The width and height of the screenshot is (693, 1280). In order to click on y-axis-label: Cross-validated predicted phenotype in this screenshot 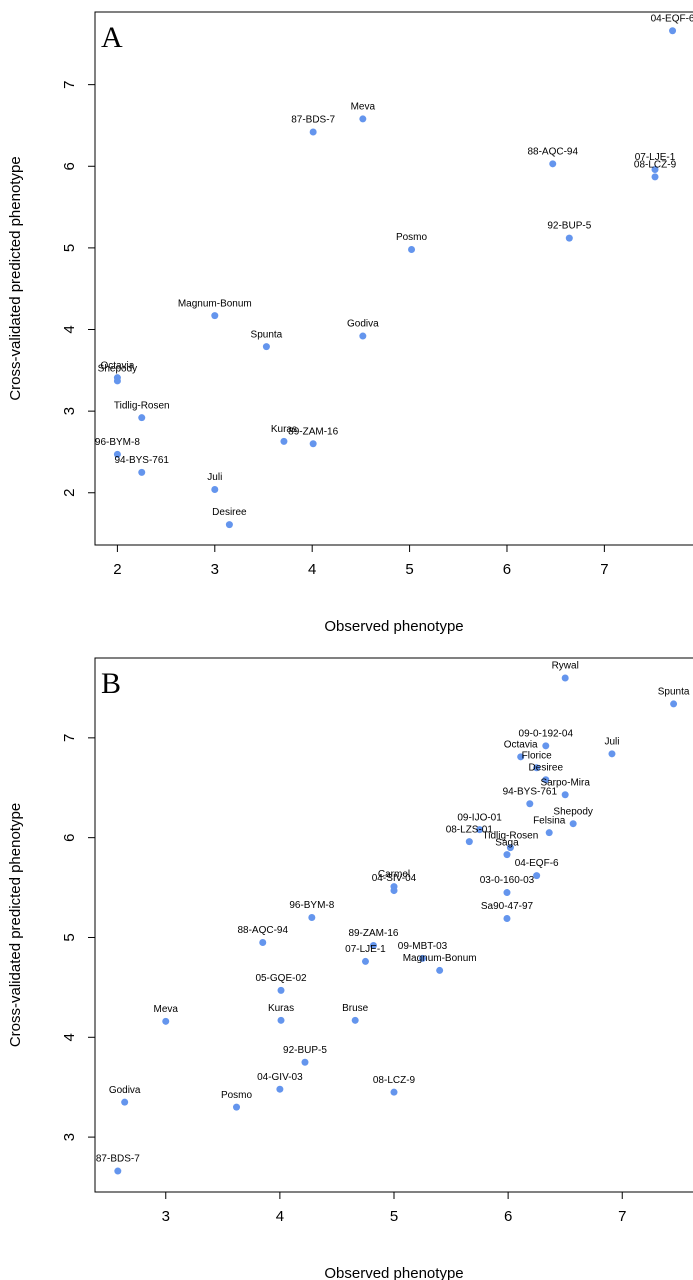, I will do `click(15, 278)`.